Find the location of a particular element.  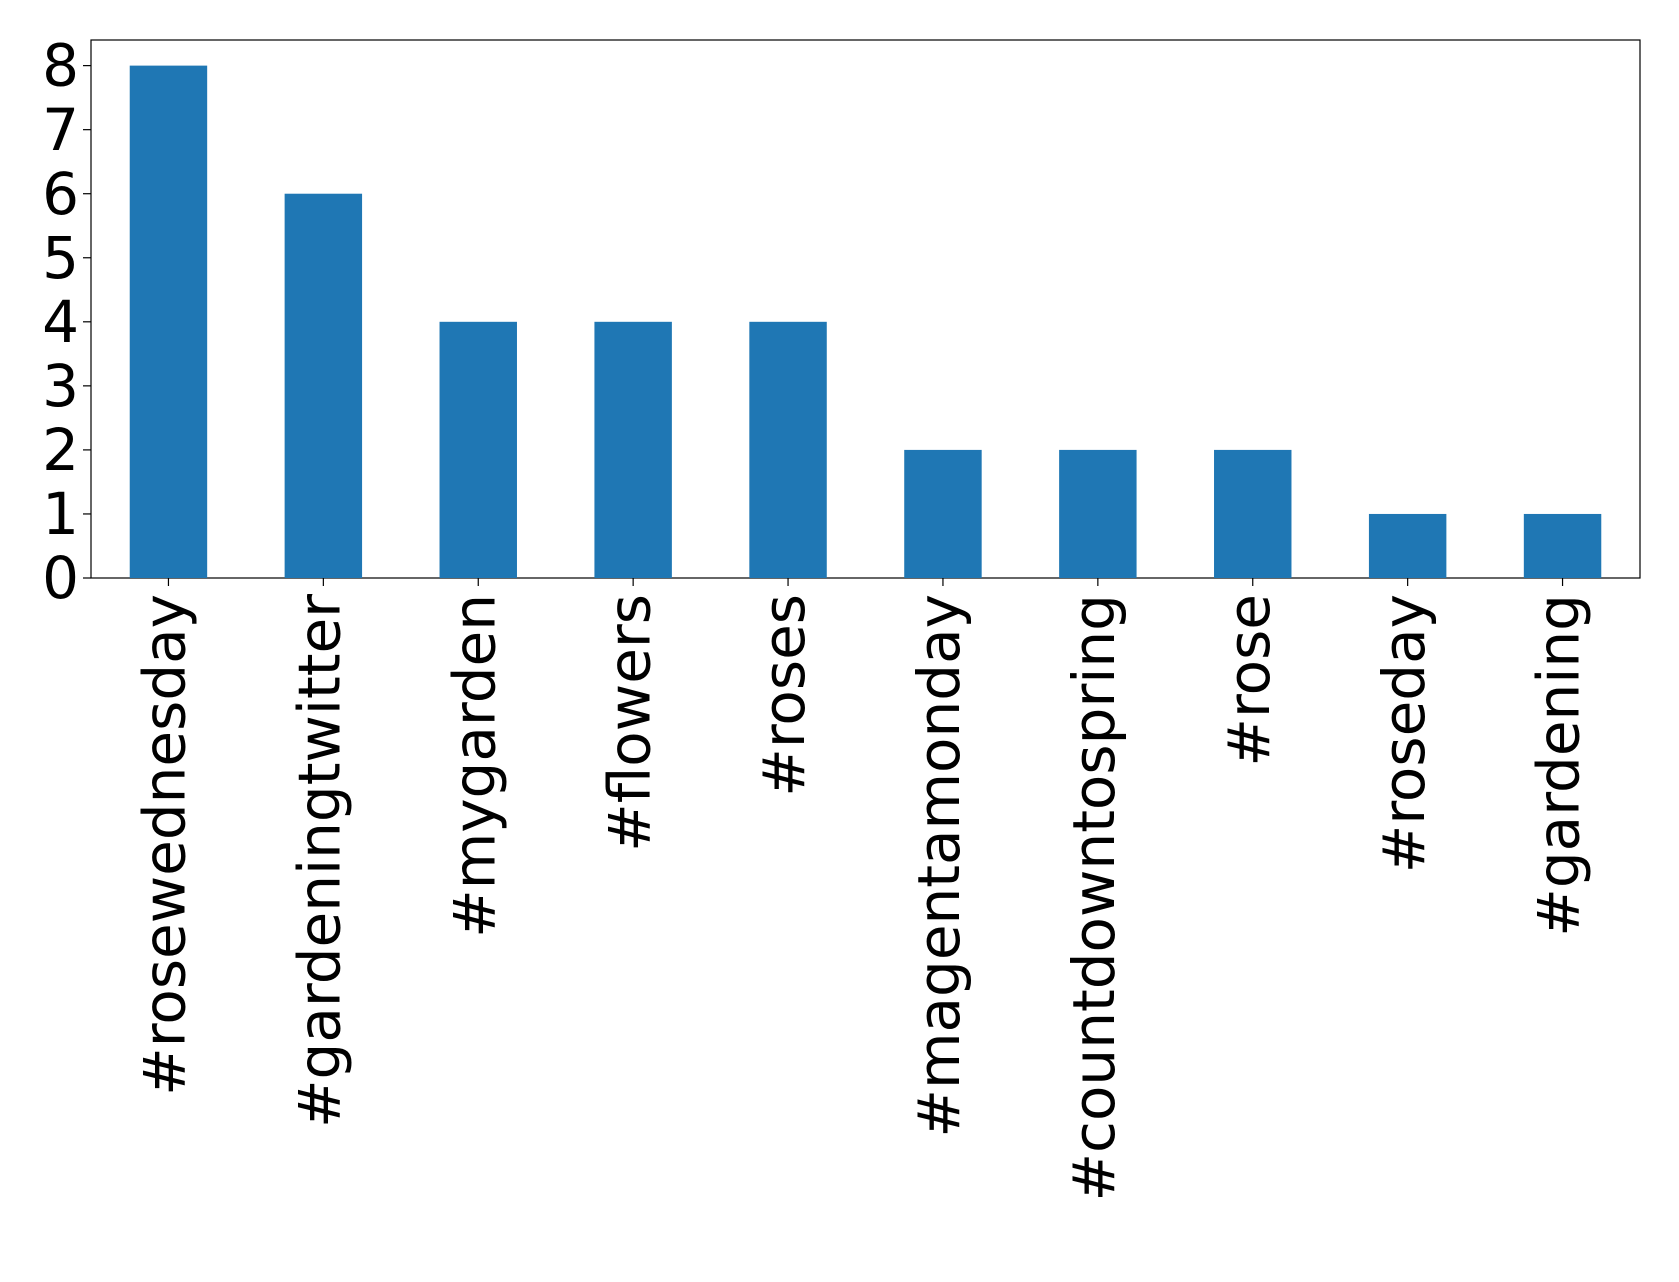

x-tick-label: #magentamonday is located at coordinates (939, 866).